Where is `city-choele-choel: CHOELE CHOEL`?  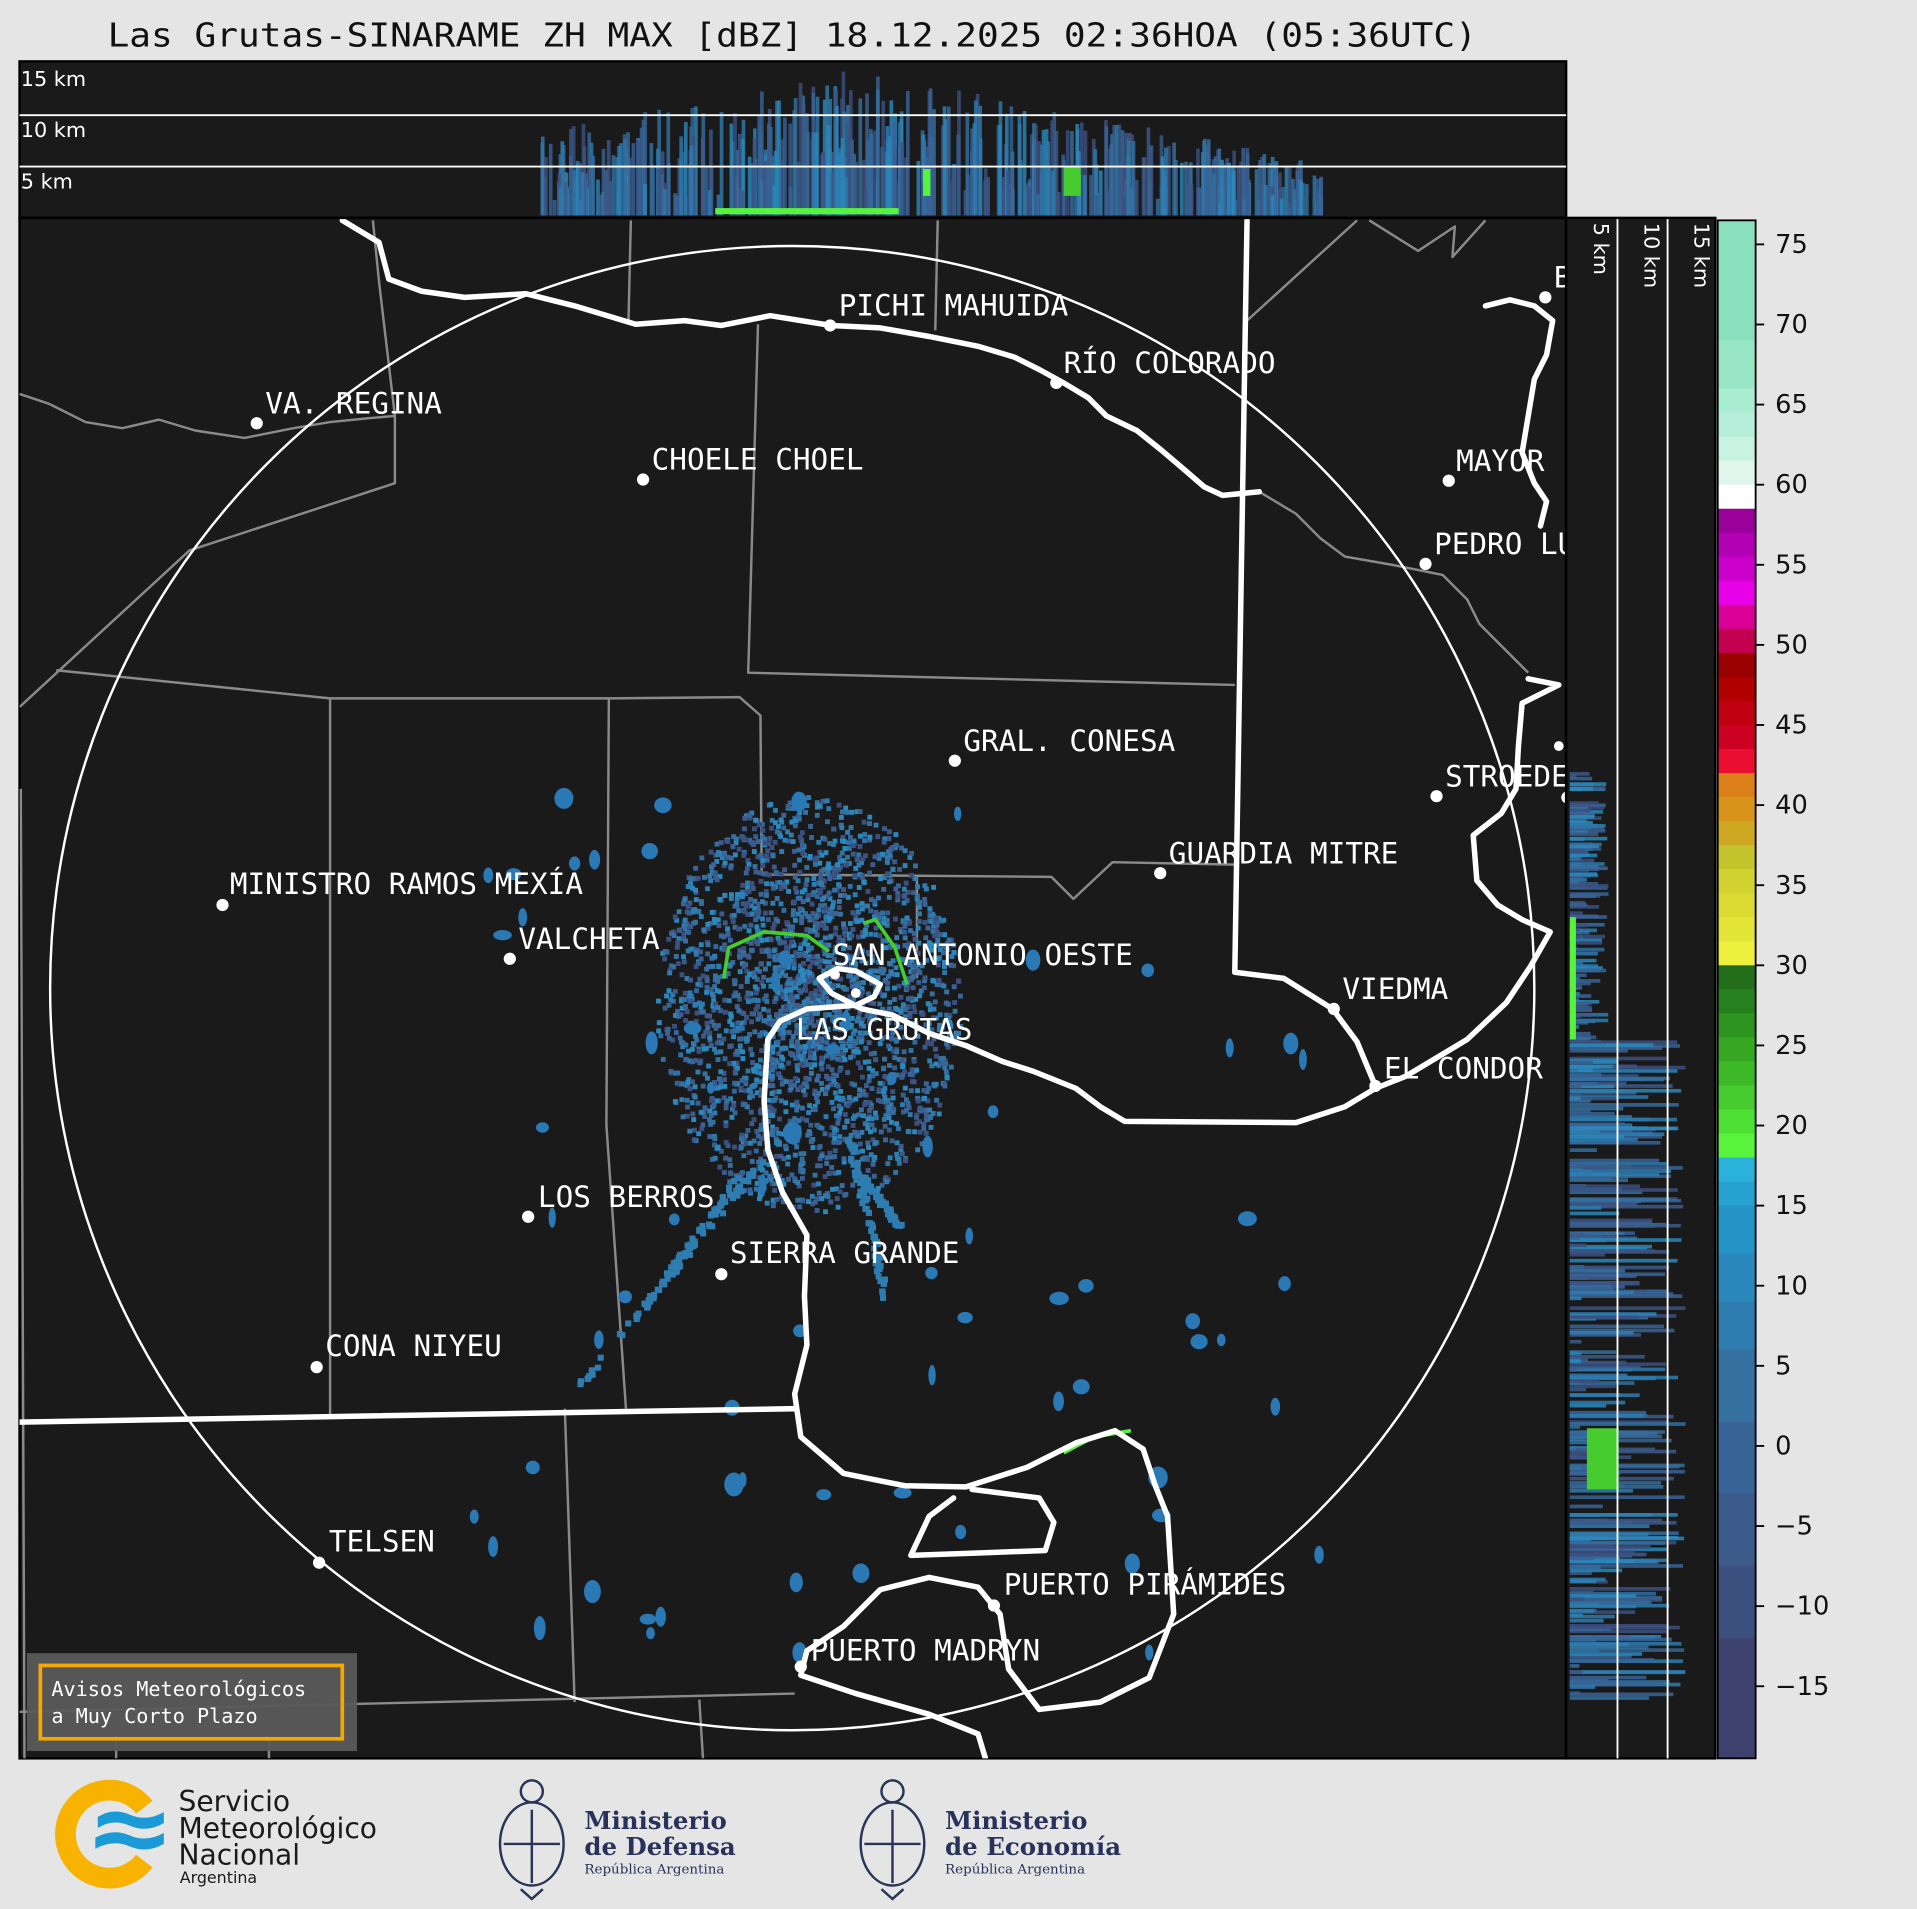 city-choele-choel: CHOELE CHOEL is located at coordinates (750, 464).